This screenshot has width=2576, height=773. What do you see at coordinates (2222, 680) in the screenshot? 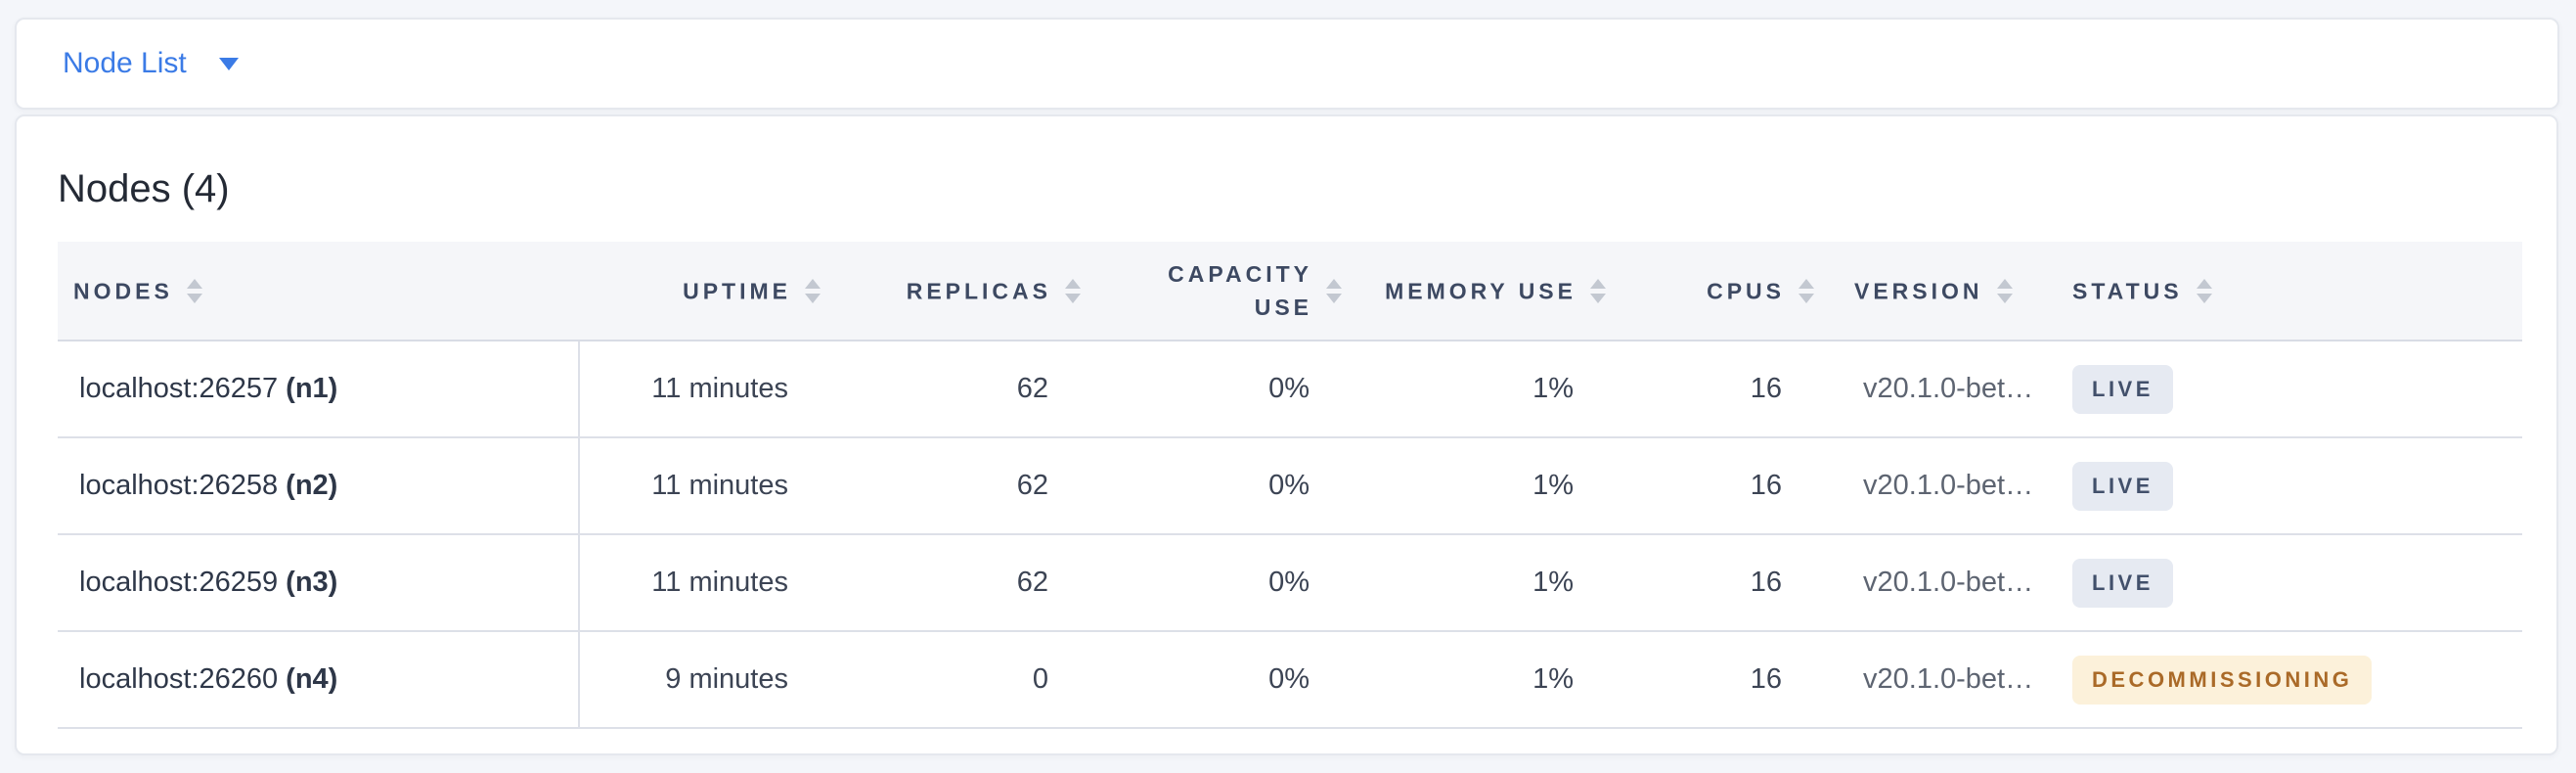
I see `status-badge: DECOMMISSIONING` at bounding box center [2222, 680].